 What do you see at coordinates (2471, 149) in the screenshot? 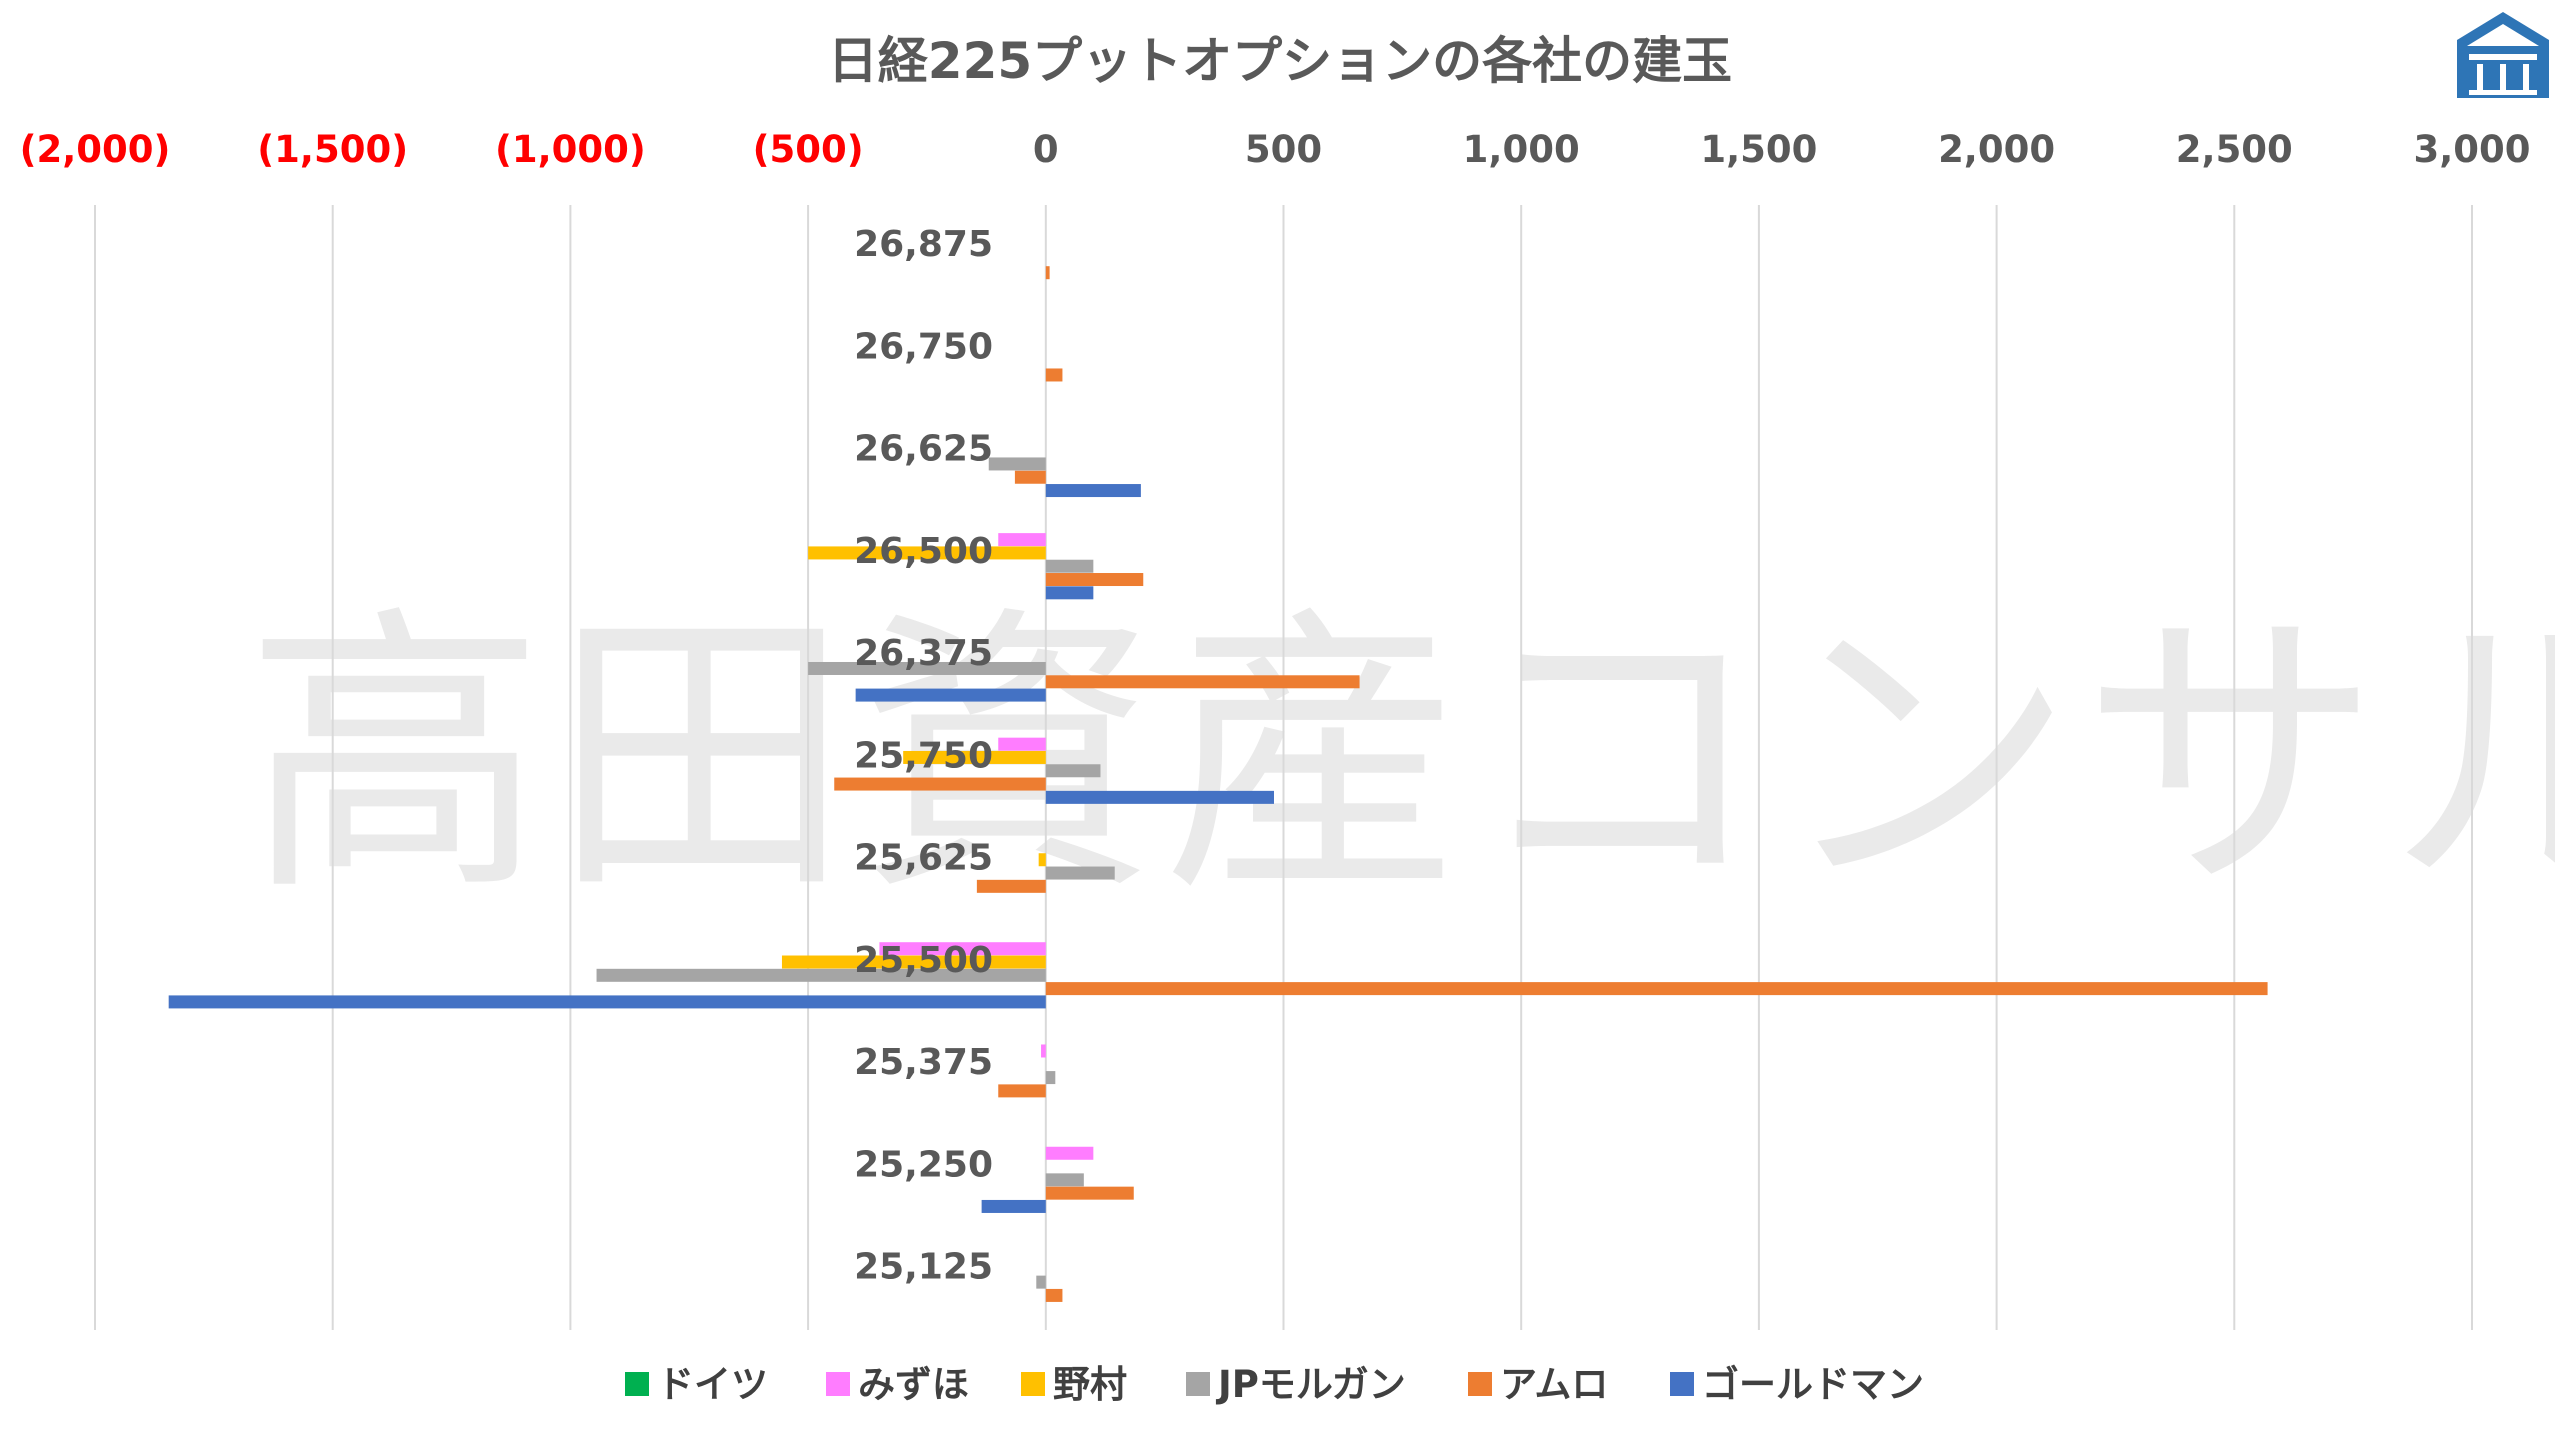
I see `x-tick-label: 3,000` at bounding box center [2471, 149].